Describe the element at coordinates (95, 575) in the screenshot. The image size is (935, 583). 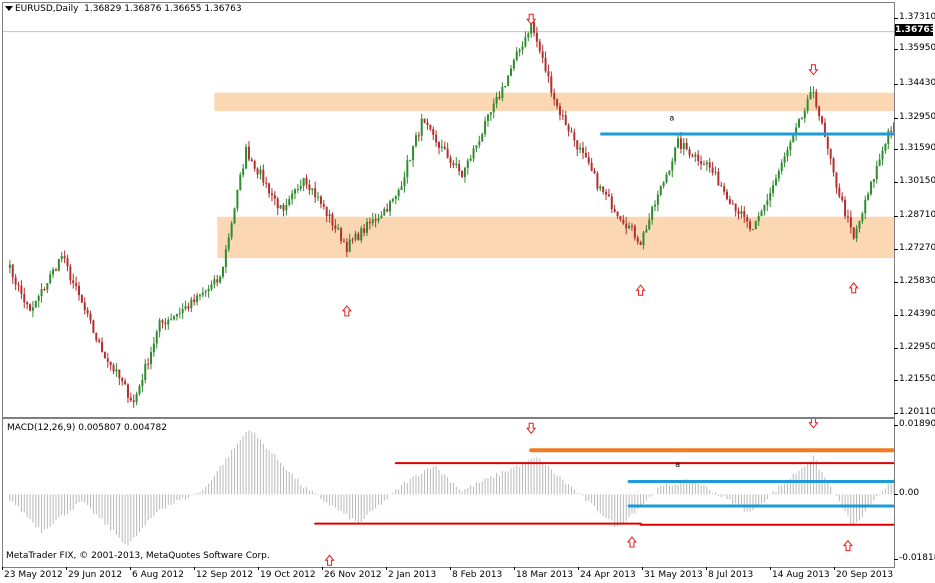
I see `time-tick-label: 29 Jun 2012` at that location.